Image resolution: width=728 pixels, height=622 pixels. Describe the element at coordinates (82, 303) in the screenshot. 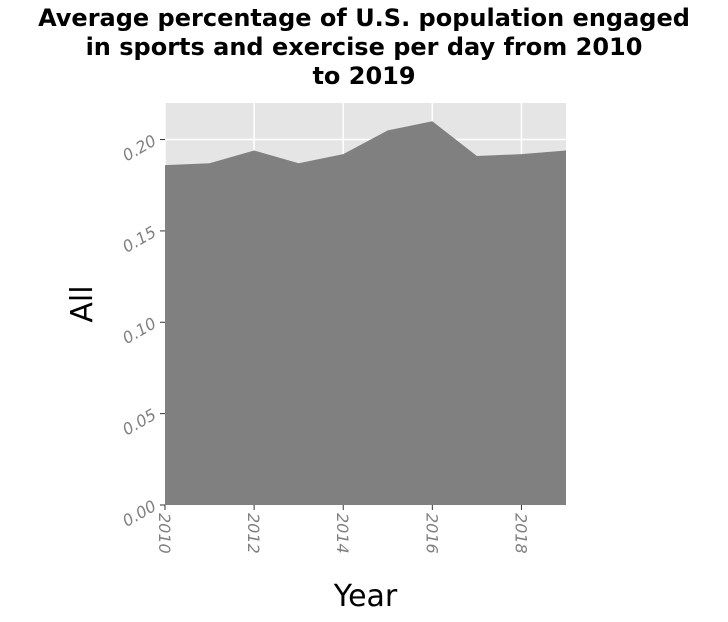

I see `y-axis-label: All` at that location.